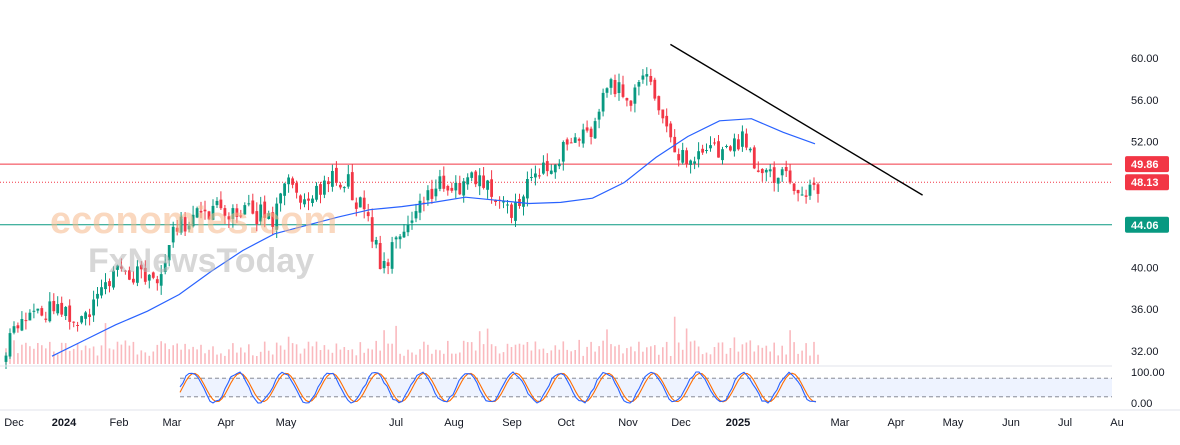  What do you see at coordinates (498, 387) in the screenshot?
I see `stochastic-k-line` at bounding box center [498, 387].